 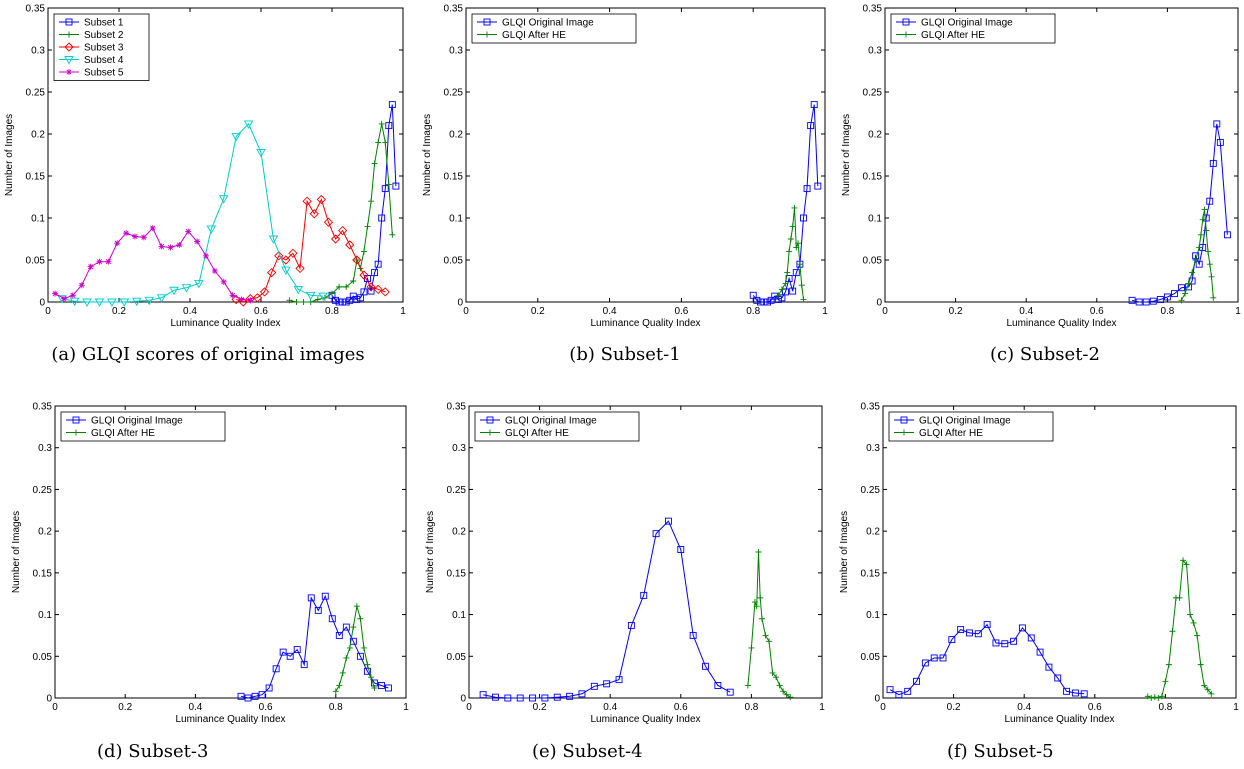 What do you see at coordinates (610, 311) in the screenshot?
I see `x-tick-label: 0.4` at bounding box center [610, 311].